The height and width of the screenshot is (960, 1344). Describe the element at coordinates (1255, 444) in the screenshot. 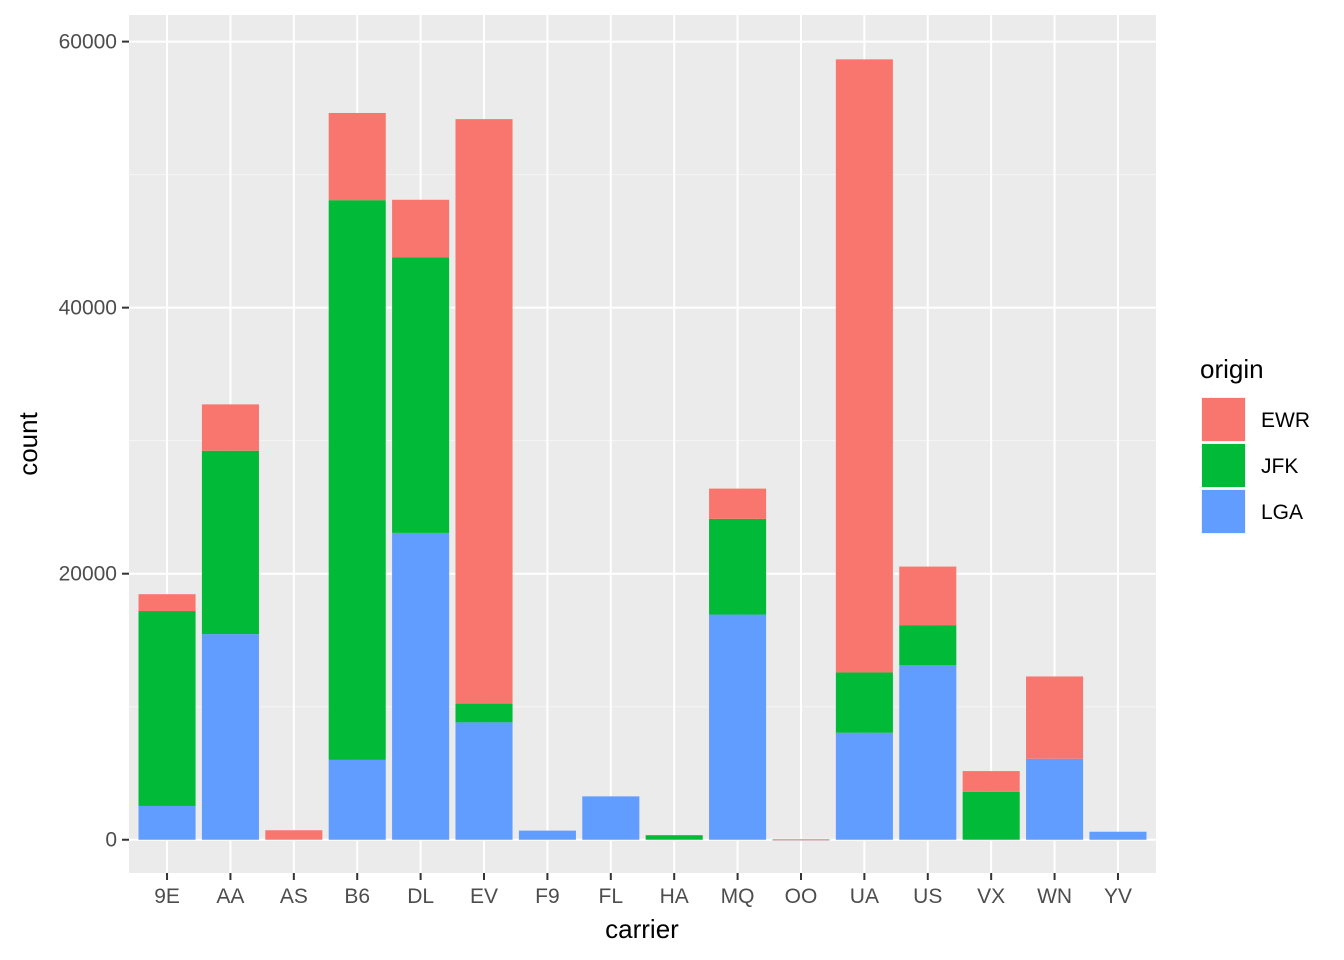

I see `legend: origin EWR JFK LGA` at that location.